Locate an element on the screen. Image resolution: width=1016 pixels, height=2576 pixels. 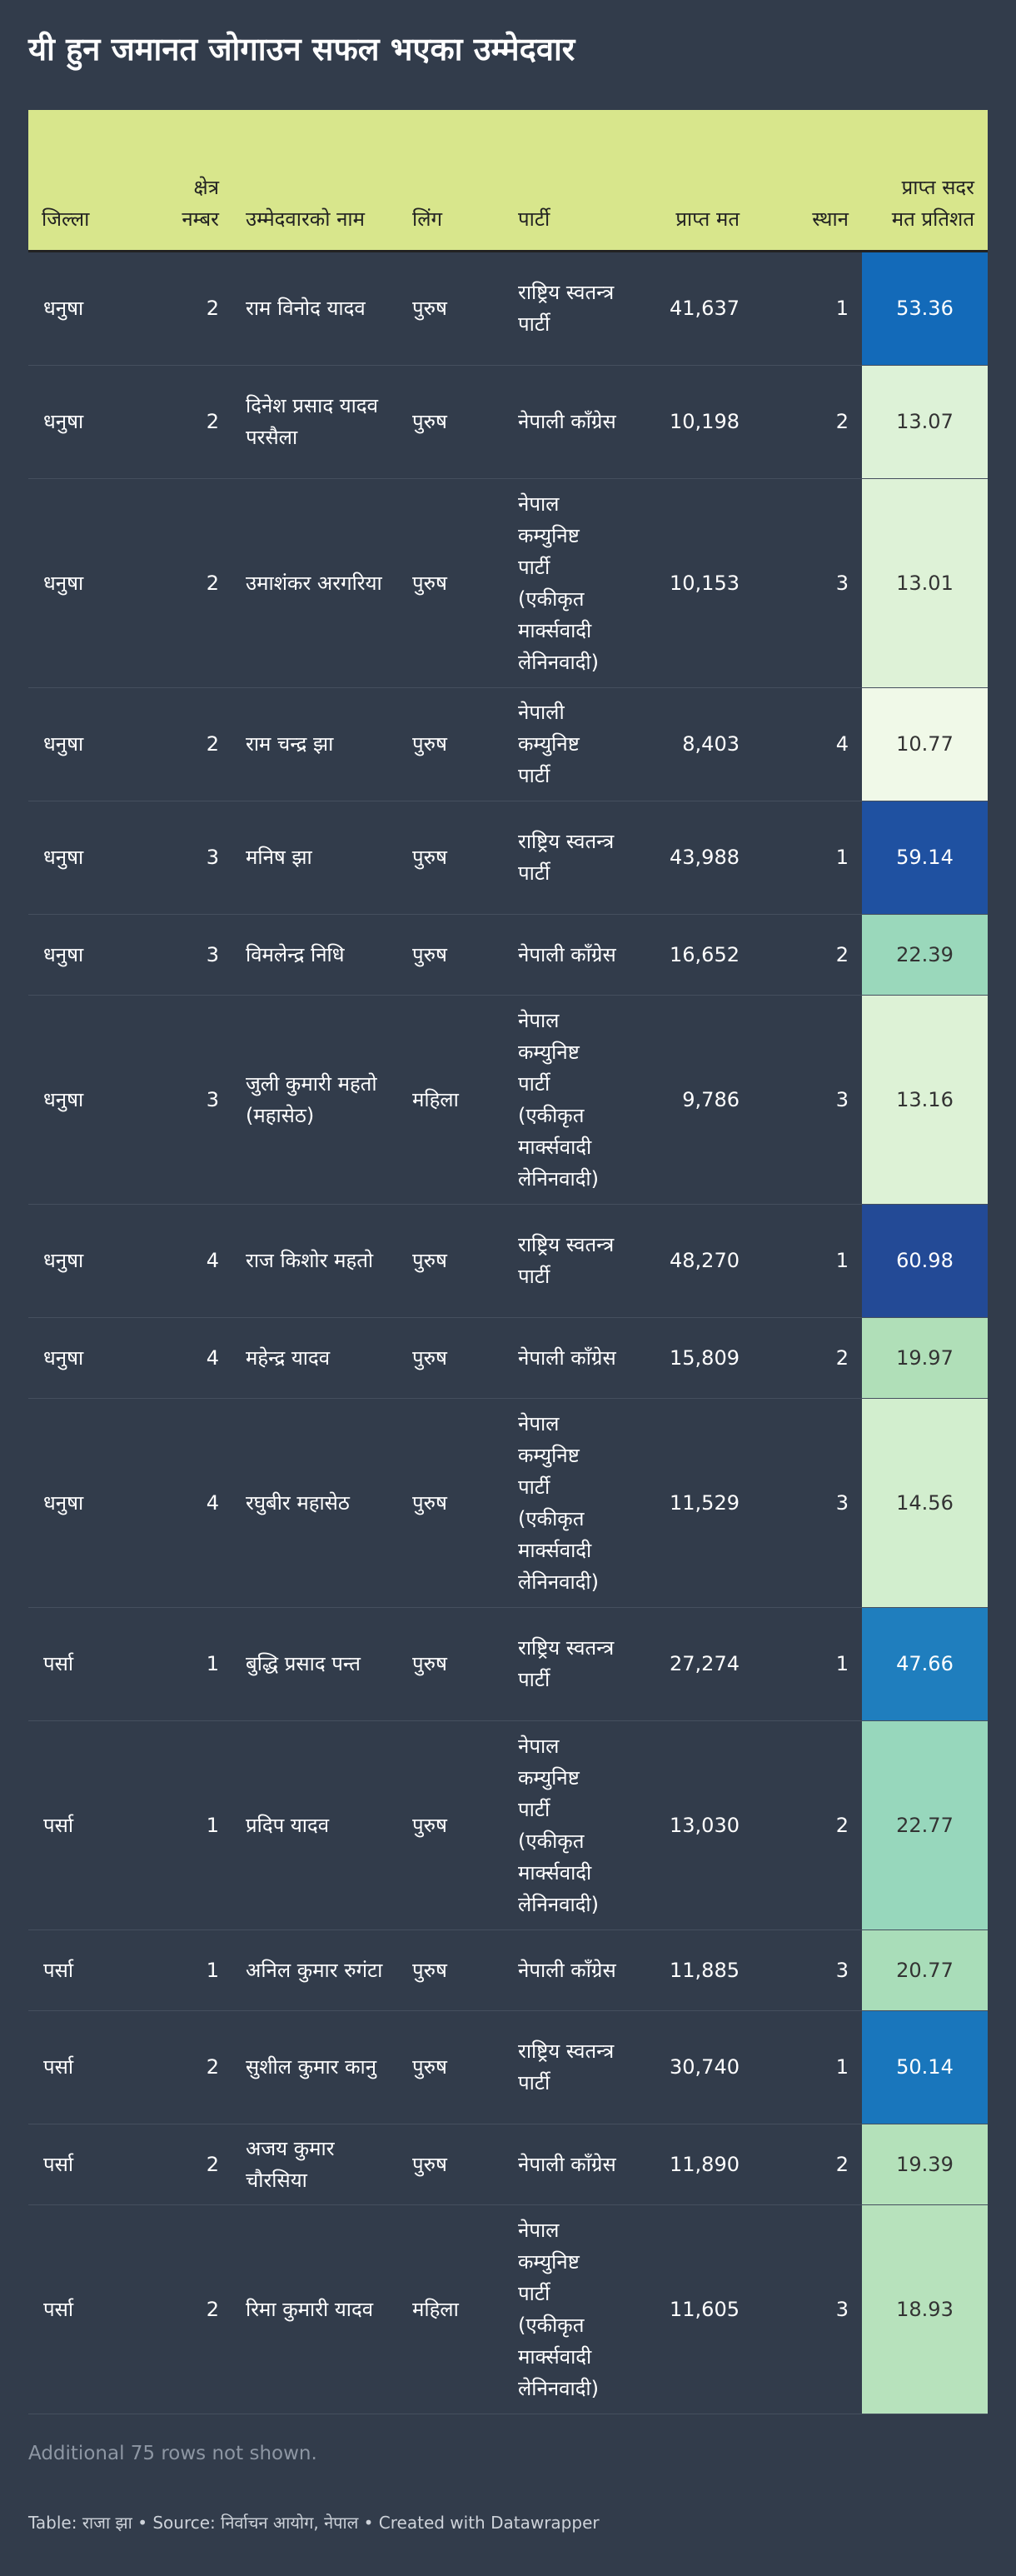
percent-cell: 10.77 is located at coordinates (925, 744).